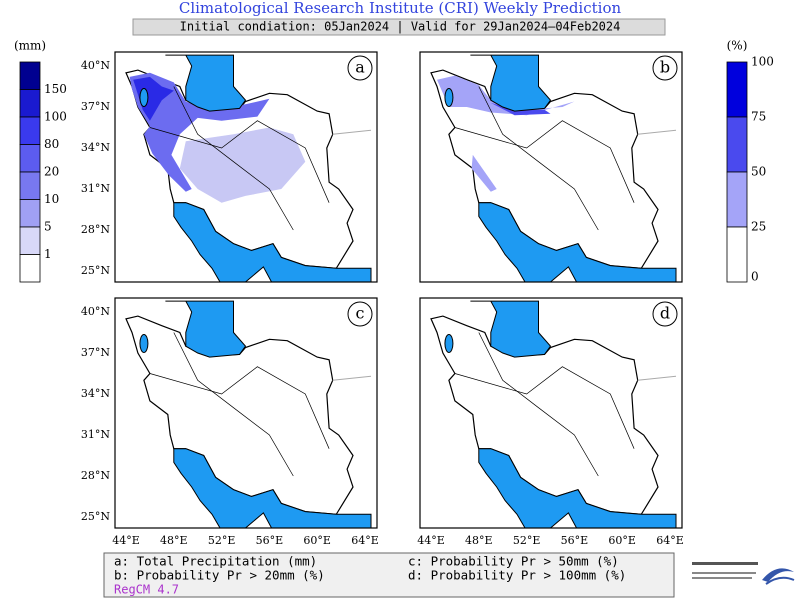  What do you see at coordinates (758, 117) in the screenshot?
I see `legend-label: 75` at bounding box center [758, 117].